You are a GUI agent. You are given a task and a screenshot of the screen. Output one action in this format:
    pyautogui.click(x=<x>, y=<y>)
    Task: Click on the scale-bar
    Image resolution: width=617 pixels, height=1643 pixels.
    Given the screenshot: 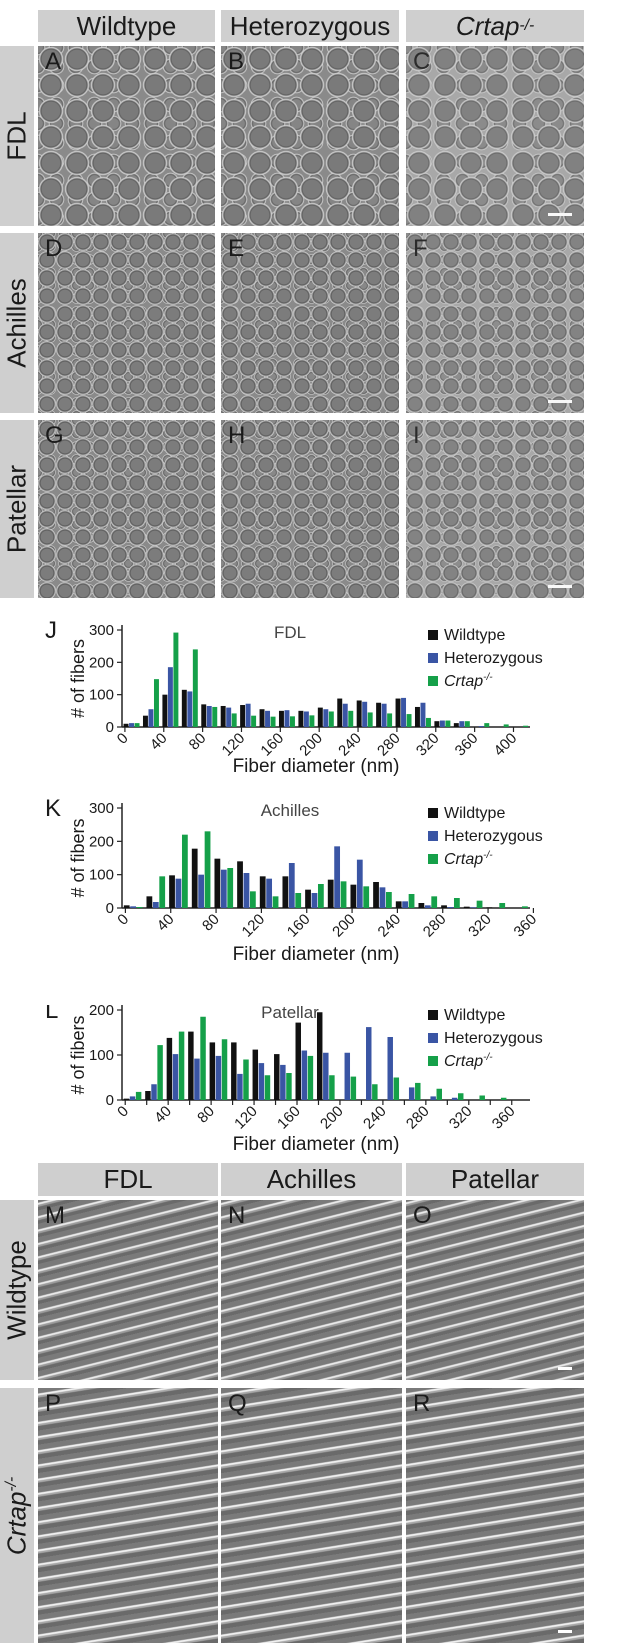 What is the action you would take?
    pyautogui.click(x=560, y=214)
    